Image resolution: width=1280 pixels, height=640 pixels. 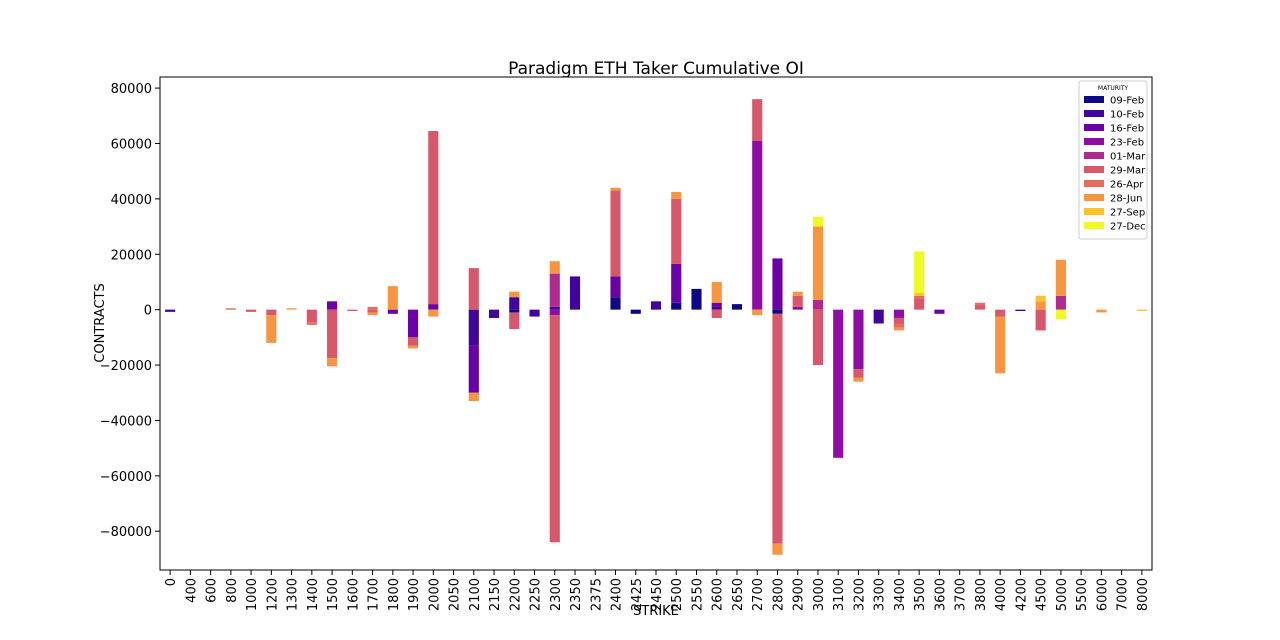 I want to click on legend-title: MATURITY, so click(x=1113, y=88).